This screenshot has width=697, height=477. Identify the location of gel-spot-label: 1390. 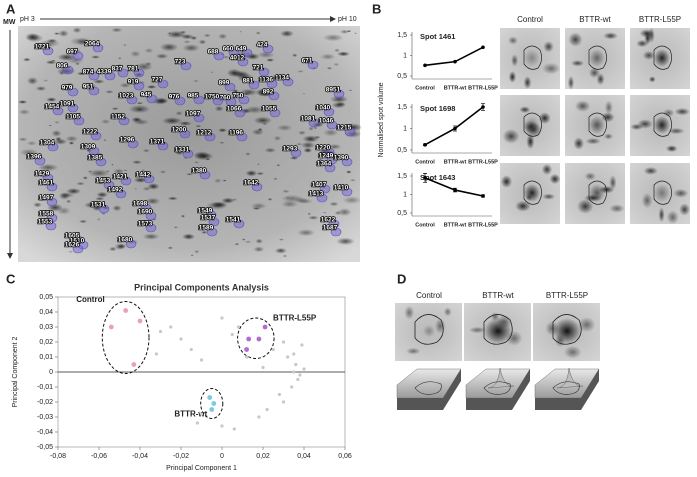
(341, 158).